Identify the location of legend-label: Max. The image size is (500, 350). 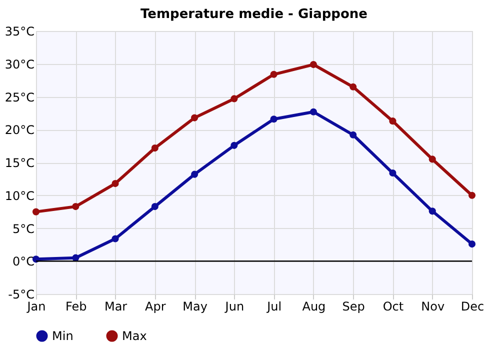
(134, 336).